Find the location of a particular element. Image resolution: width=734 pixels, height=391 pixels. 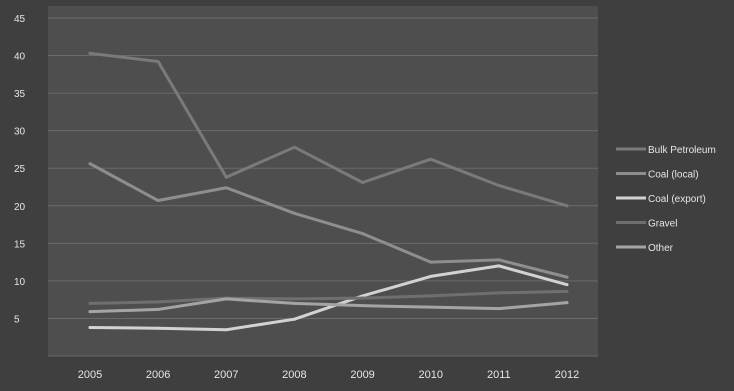

y-tick-label: 40 is located at coordinates (20, 57).